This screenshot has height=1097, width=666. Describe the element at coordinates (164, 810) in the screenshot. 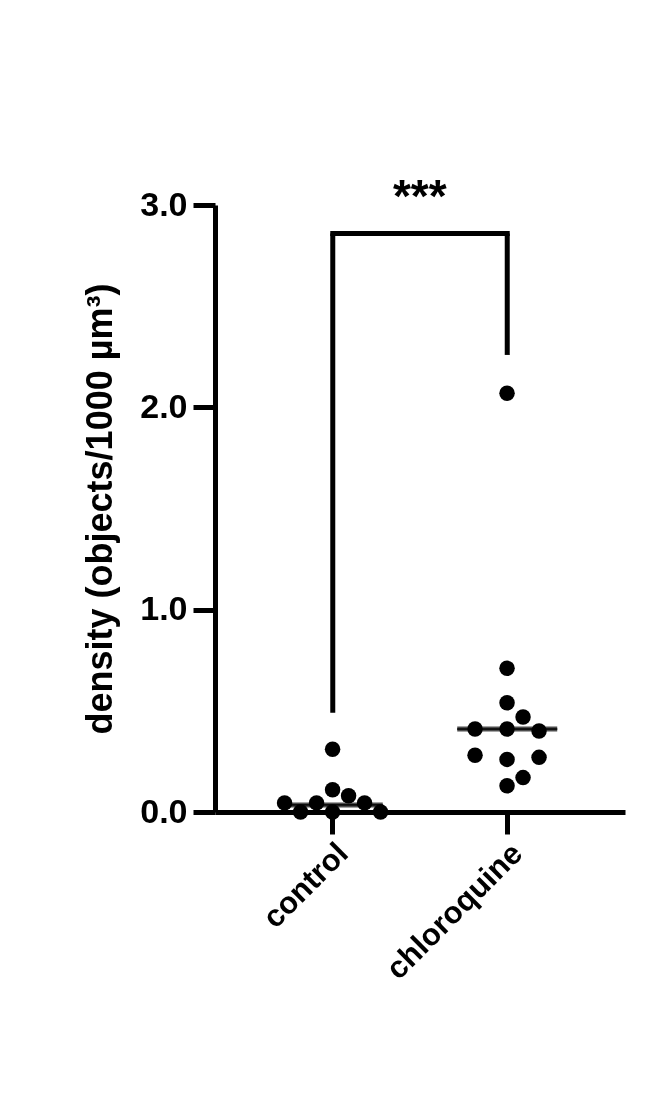

I see `y-tick-label: 0.0` at that location.